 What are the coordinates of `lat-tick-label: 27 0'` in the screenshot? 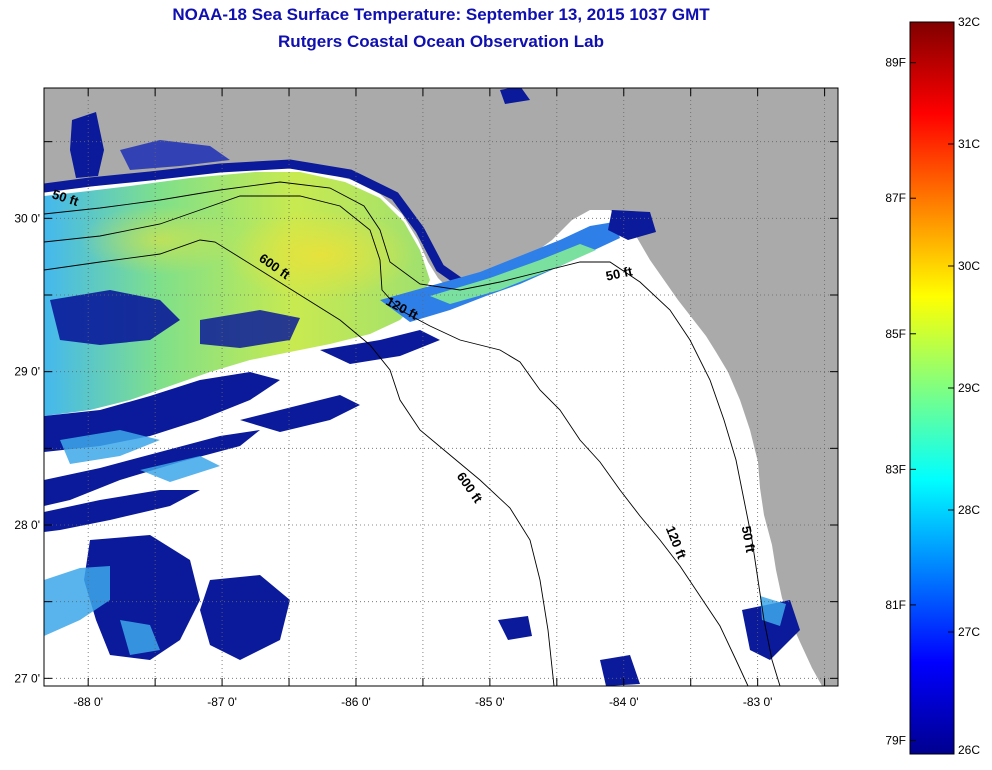 It's located at (27, 678).